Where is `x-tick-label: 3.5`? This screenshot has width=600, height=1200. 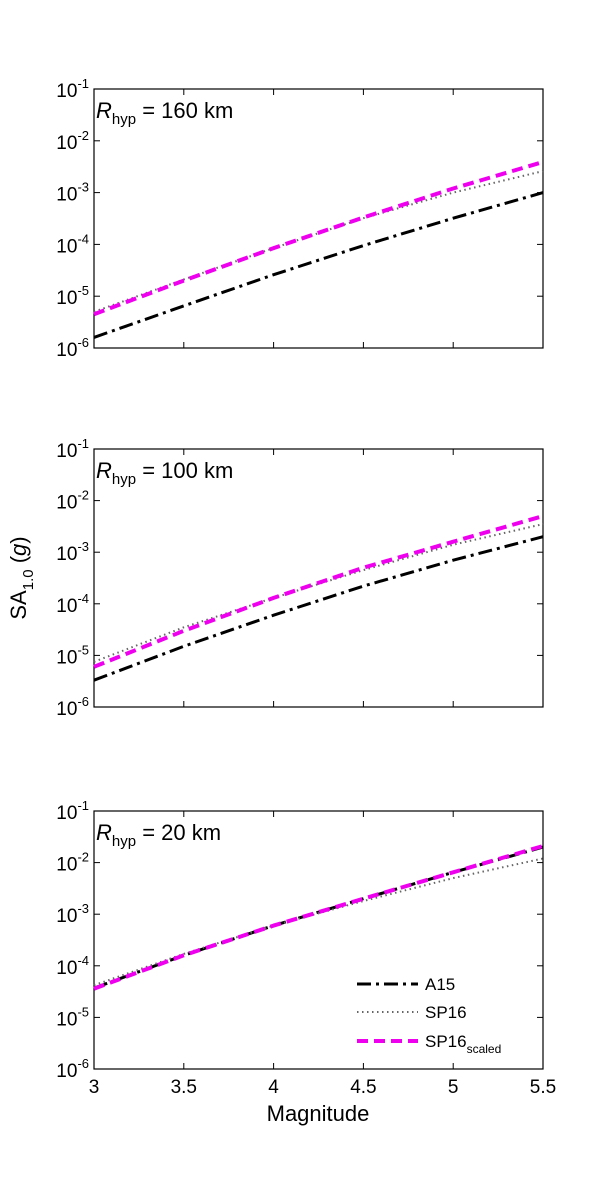 x-tick-label: 3.5 is located at coordinates (184, 1087).